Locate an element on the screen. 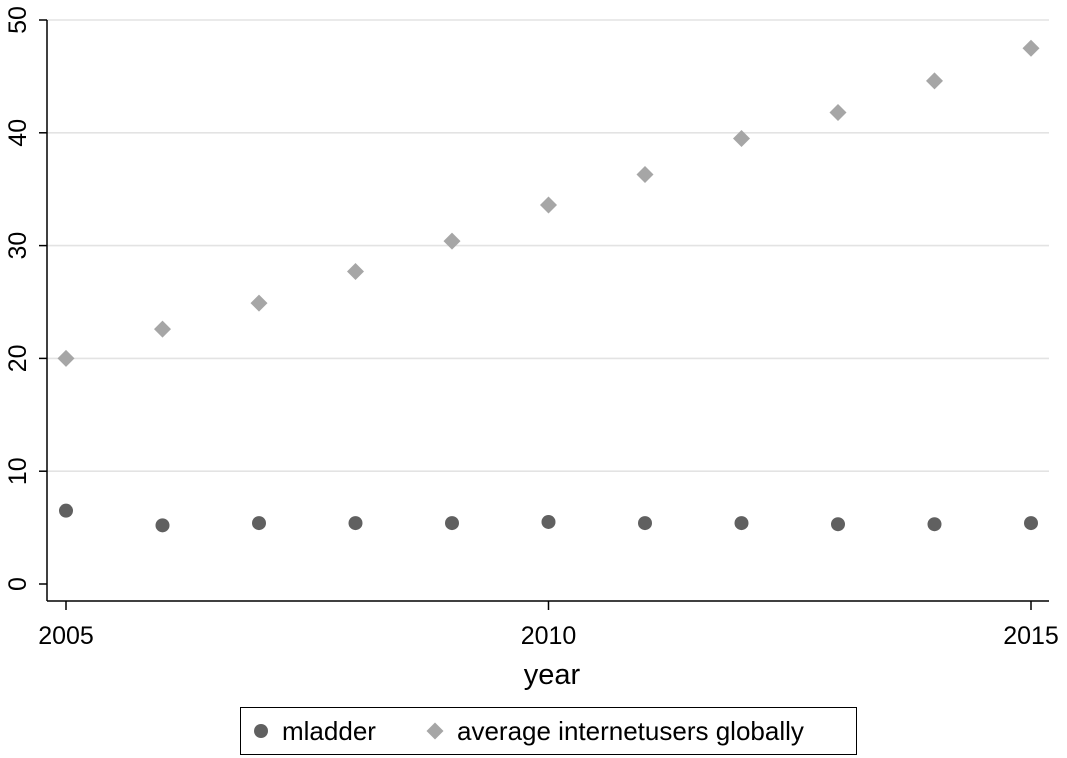 This screenshot has height=758, width=1067. legend-label: mladder is located at coordinates (329, 730).